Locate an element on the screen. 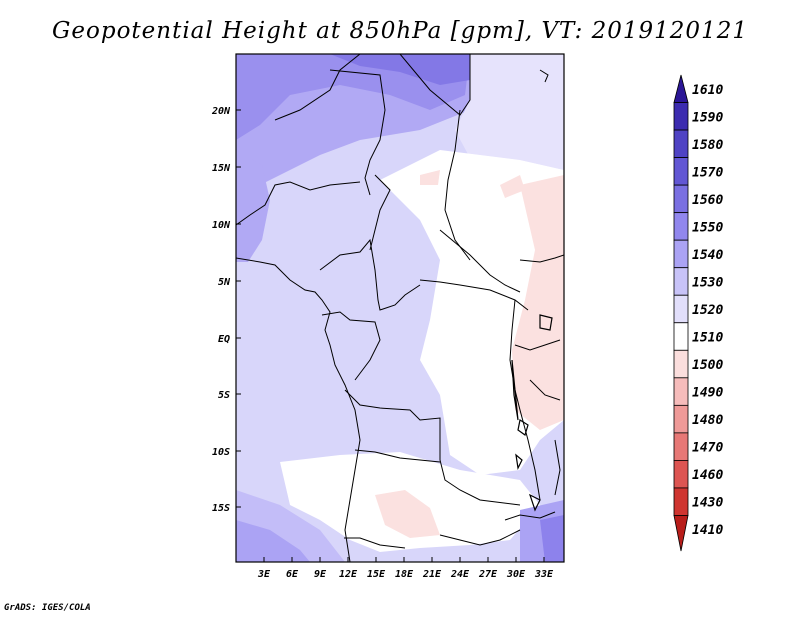 The image size is (800, 618). lon-label: 33E is located at coordinates (544, 574).